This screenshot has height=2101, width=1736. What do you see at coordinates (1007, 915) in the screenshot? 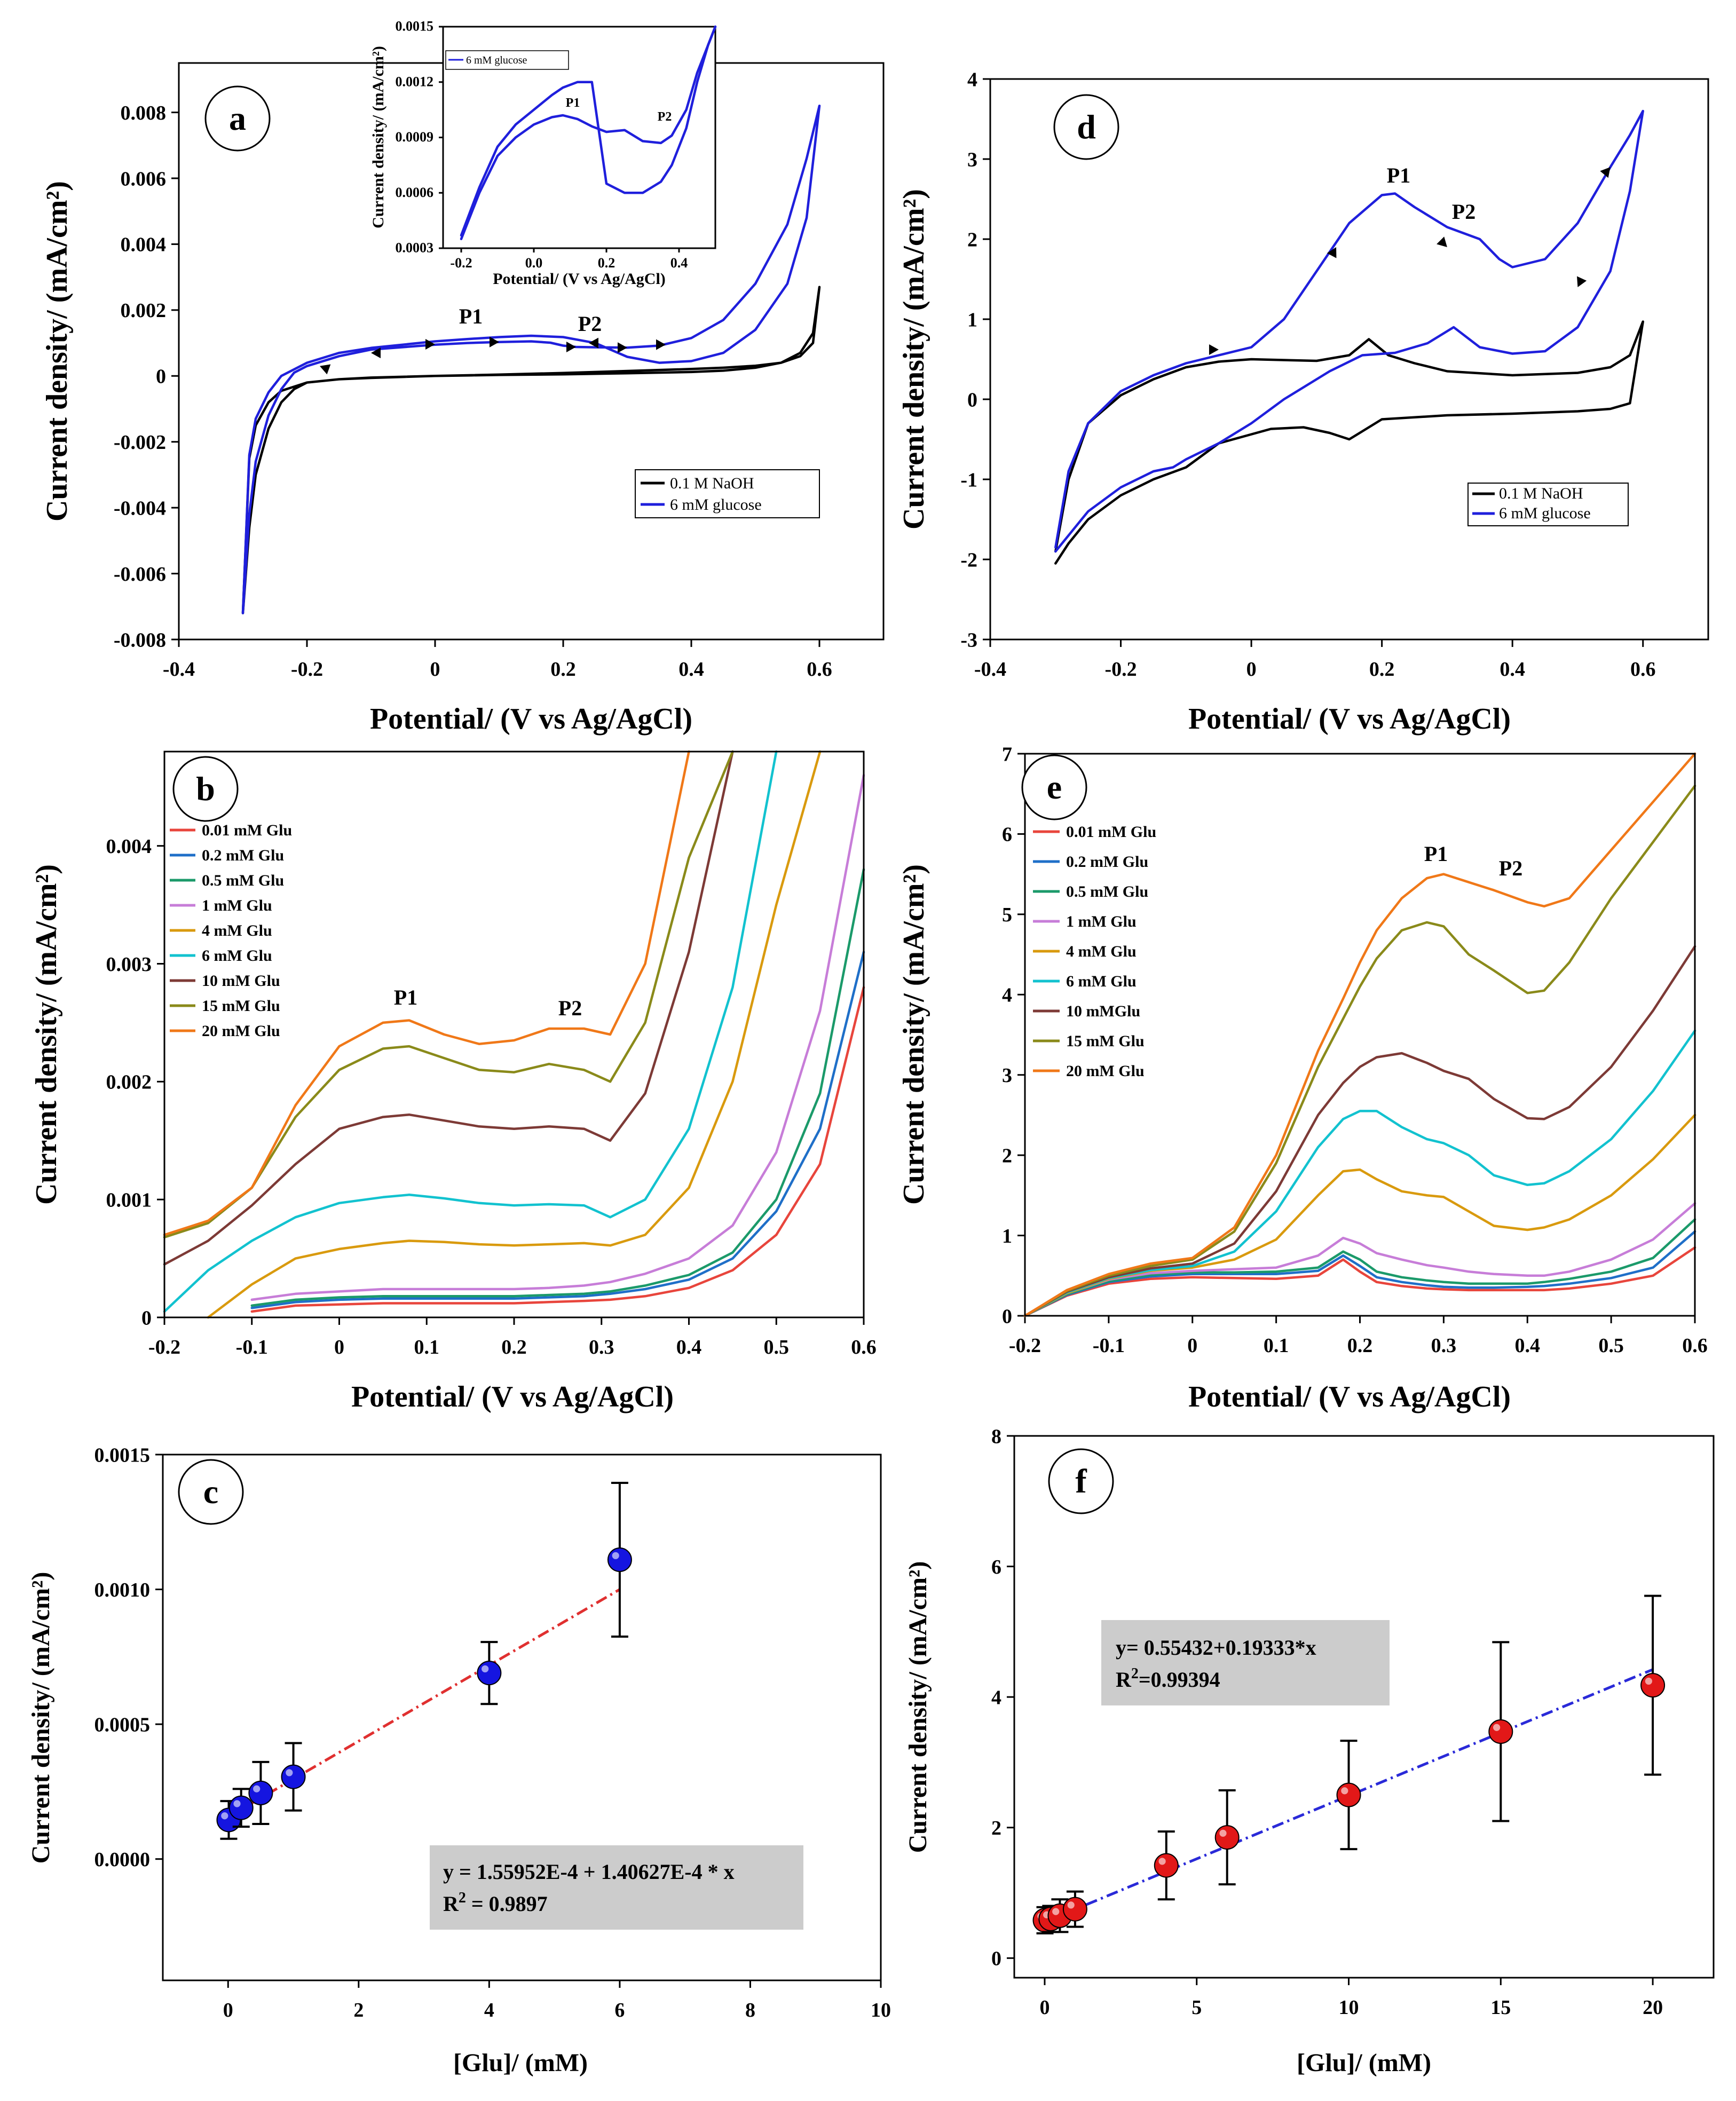
I see `panel-e-y-tick-label: 5` at bounding box center [1007, 915].